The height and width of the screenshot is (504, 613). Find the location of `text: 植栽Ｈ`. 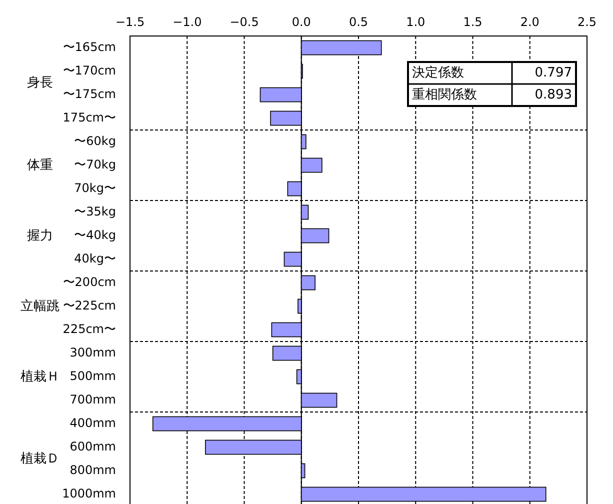

text: 植栽Ｈ is located at coordinates (40, 376).